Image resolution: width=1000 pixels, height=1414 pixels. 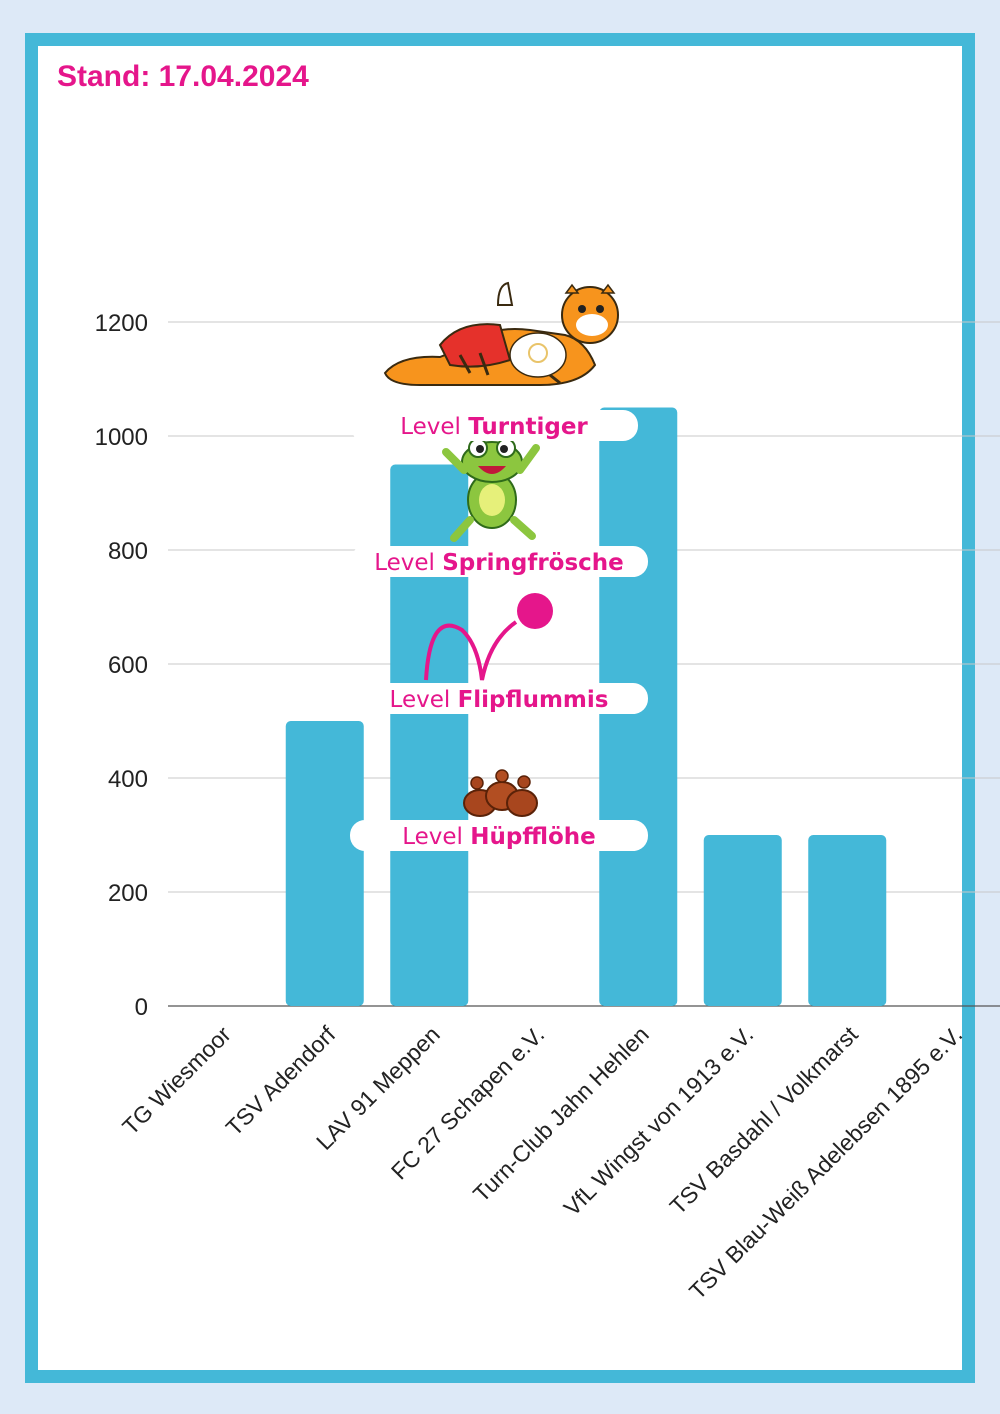 I want to click on x-tick-label: TSV Basdahl / Volkmarst, so click(x=764, y=1120).